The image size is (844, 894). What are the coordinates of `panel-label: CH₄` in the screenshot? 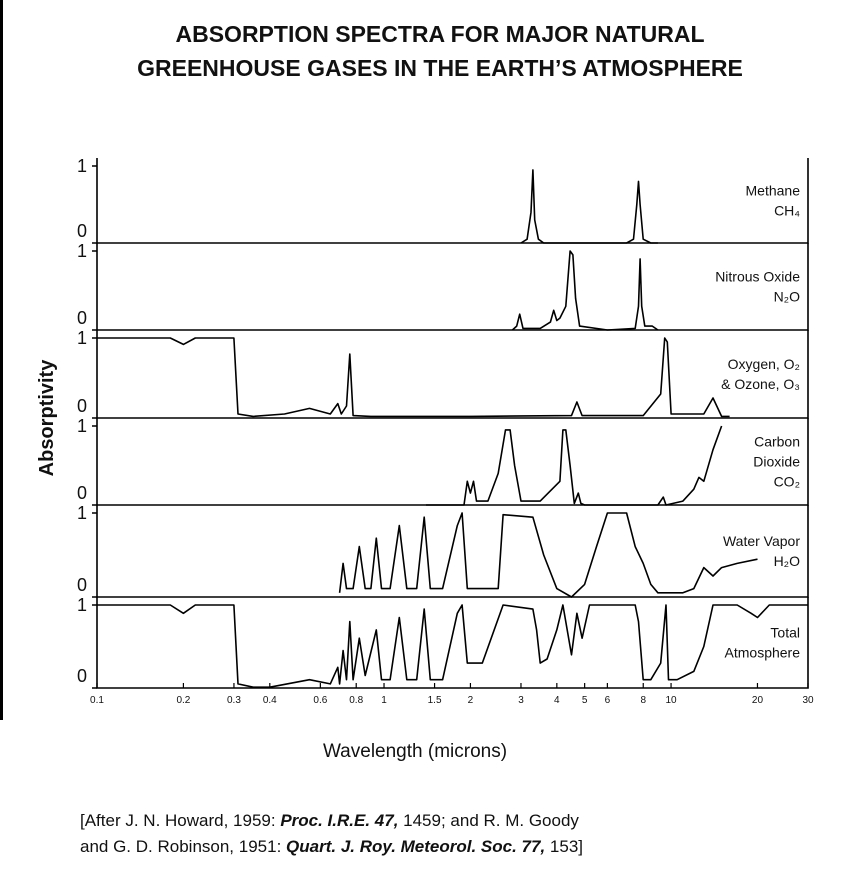 It's located at (787, 211).